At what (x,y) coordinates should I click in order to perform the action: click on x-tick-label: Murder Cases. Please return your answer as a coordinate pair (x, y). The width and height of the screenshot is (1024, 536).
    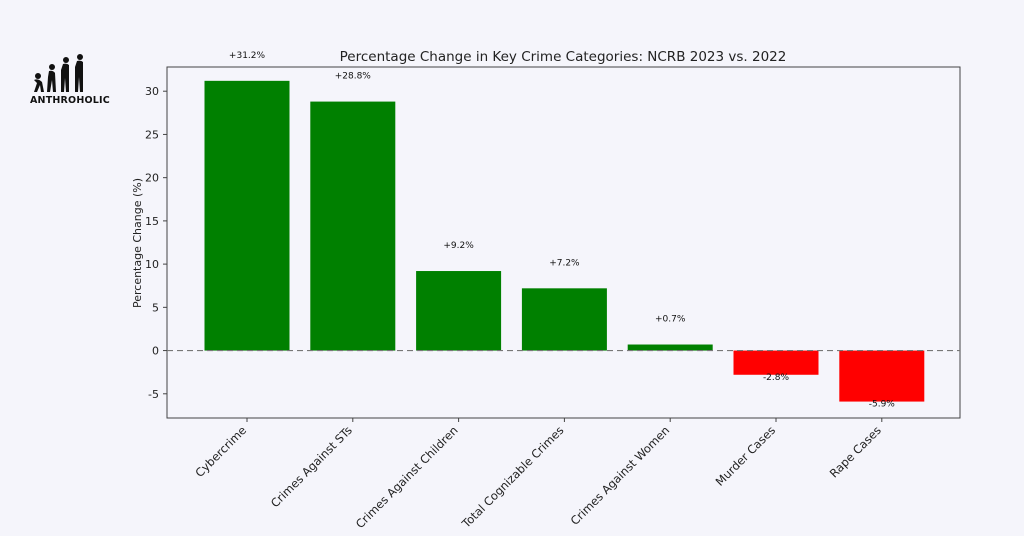
    Looking at the image, I should click on (746, 456).